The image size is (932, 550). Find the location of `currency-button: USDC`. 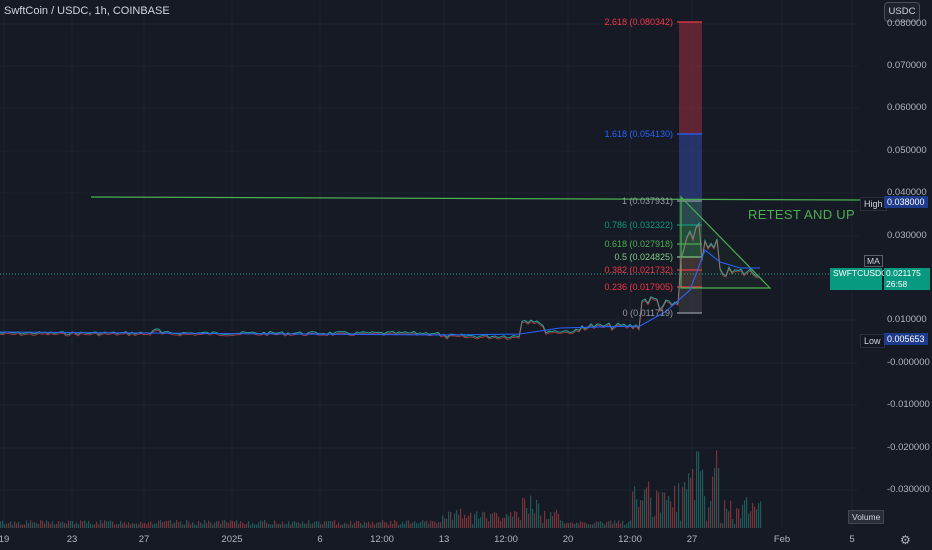

currency-button: USDC is located at coordinates (902, 12).